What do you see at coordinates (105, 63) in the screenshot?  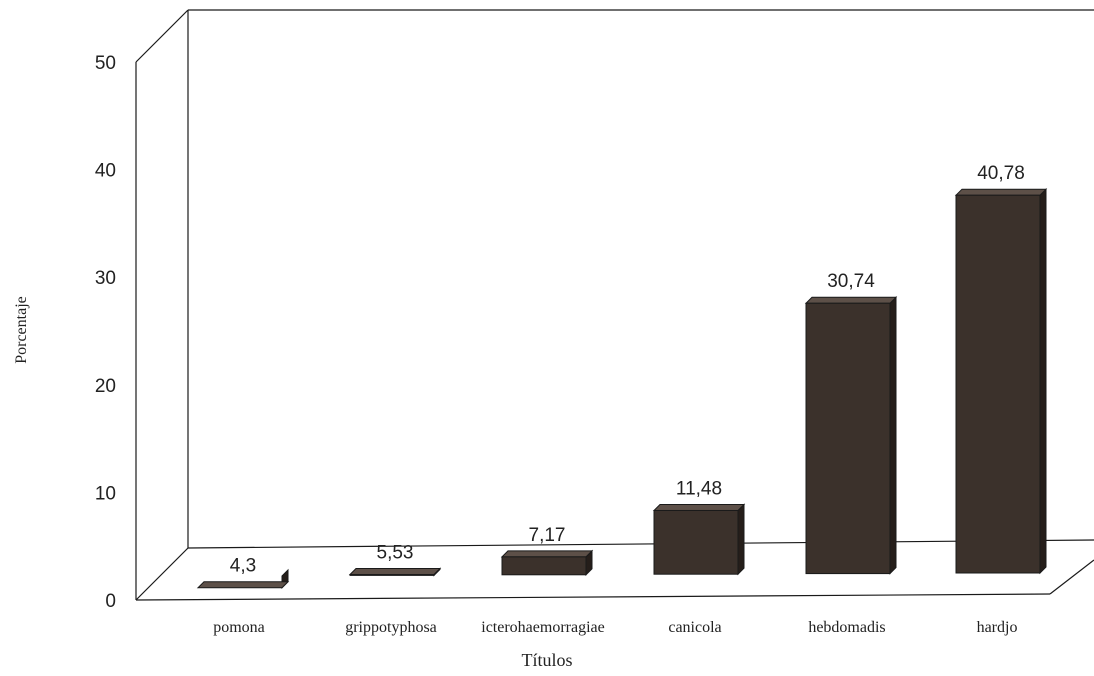 I see `y-tick-label: 50` at bounding box center [105, 63].